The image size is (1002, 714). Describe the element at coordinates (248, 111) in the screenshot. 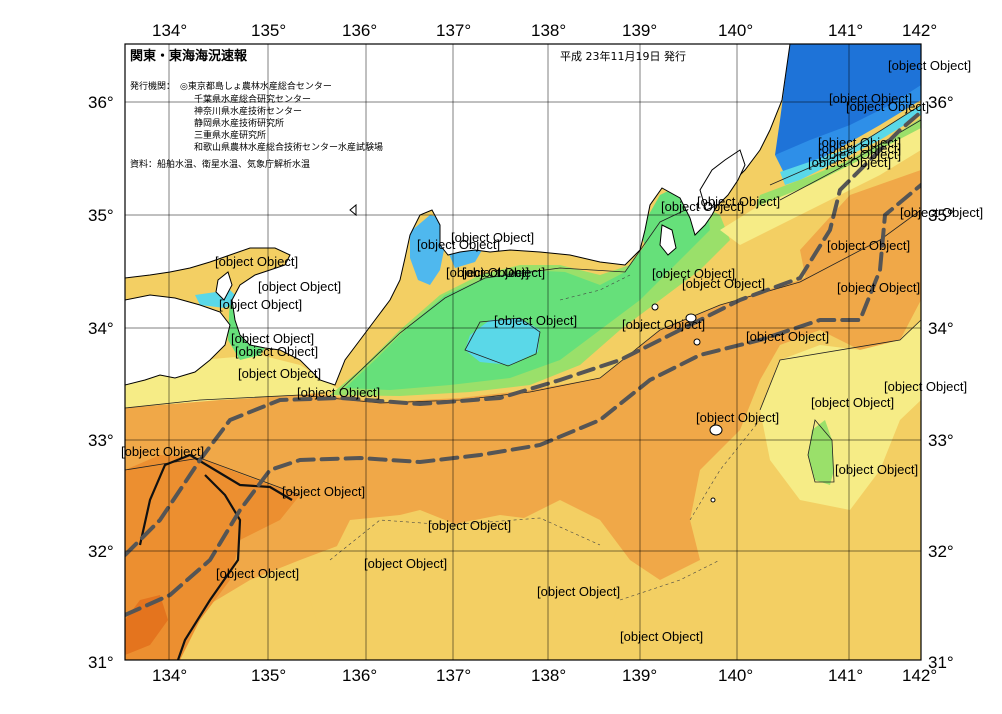

I see `issuer-line: 神奈川県水産技術センター` at that location.